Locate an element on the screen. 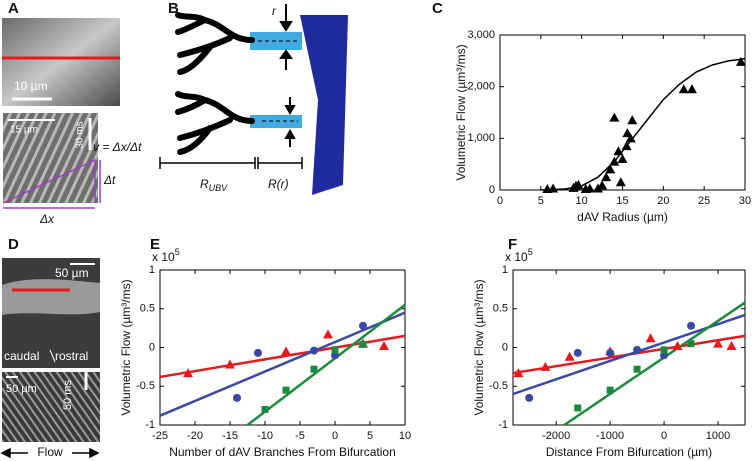 The height and width of the screenshot is (461, 754). panel-label: F is located at coordinates (512, 244).